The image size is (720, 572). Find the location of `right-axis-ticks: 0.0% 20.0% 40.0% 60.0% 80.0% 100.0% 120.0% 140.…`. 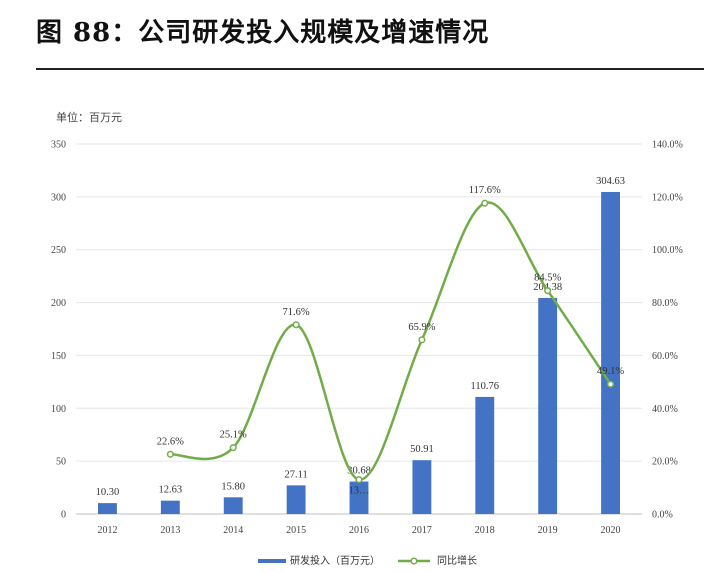

right-axis-ticks: 0.0% 20.0% 40.0% 60.0% 80.0% 100.0% 120.0% 140.… is located at coordinates (667, 330).